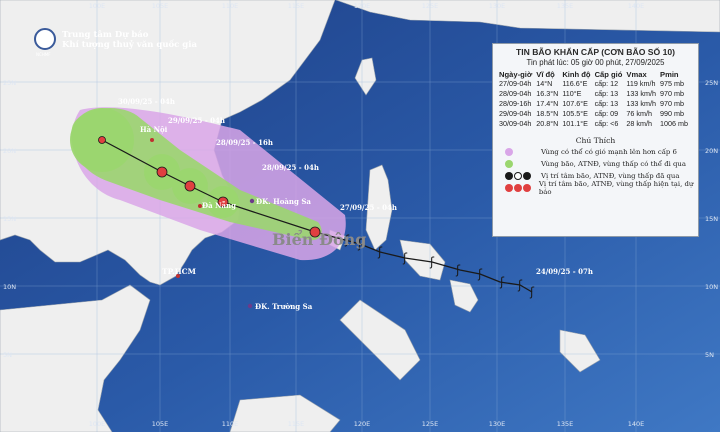 The image size is (720, 432). What do you see at coordinates (601, 152) in the screenshot?
I see `legend-item-wind-zone: Vùng có thể có gió mạnh lên hơn cấp 6` at bounding box center [601, 152].